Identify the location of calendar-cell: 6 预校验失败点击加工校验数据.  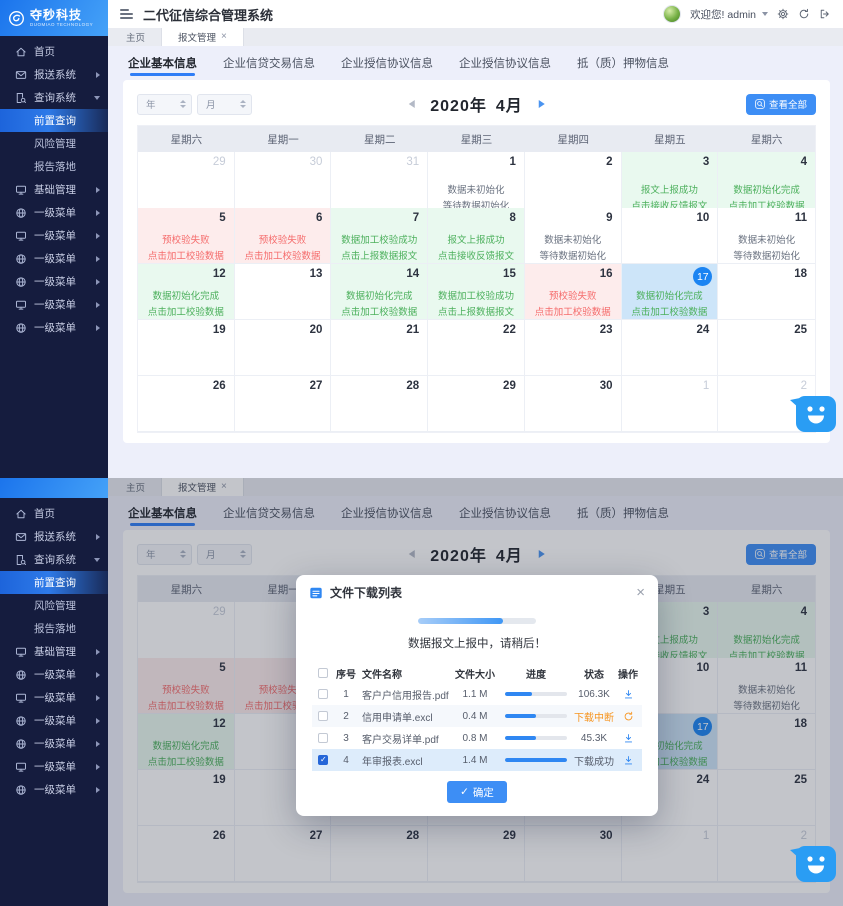
(283, 236).